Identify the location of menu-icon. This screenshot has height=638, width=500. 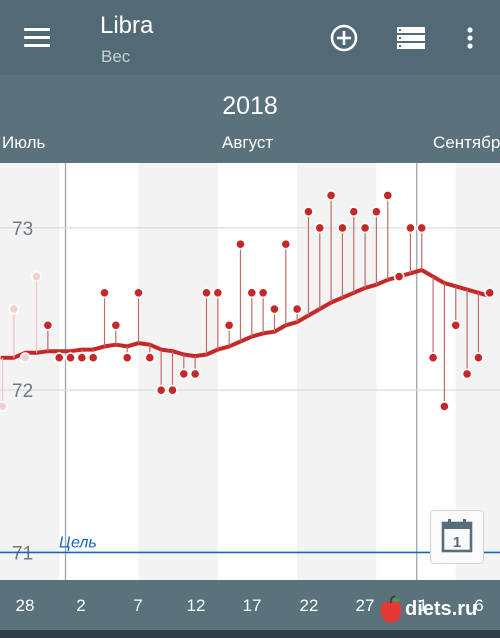
(37, 38).